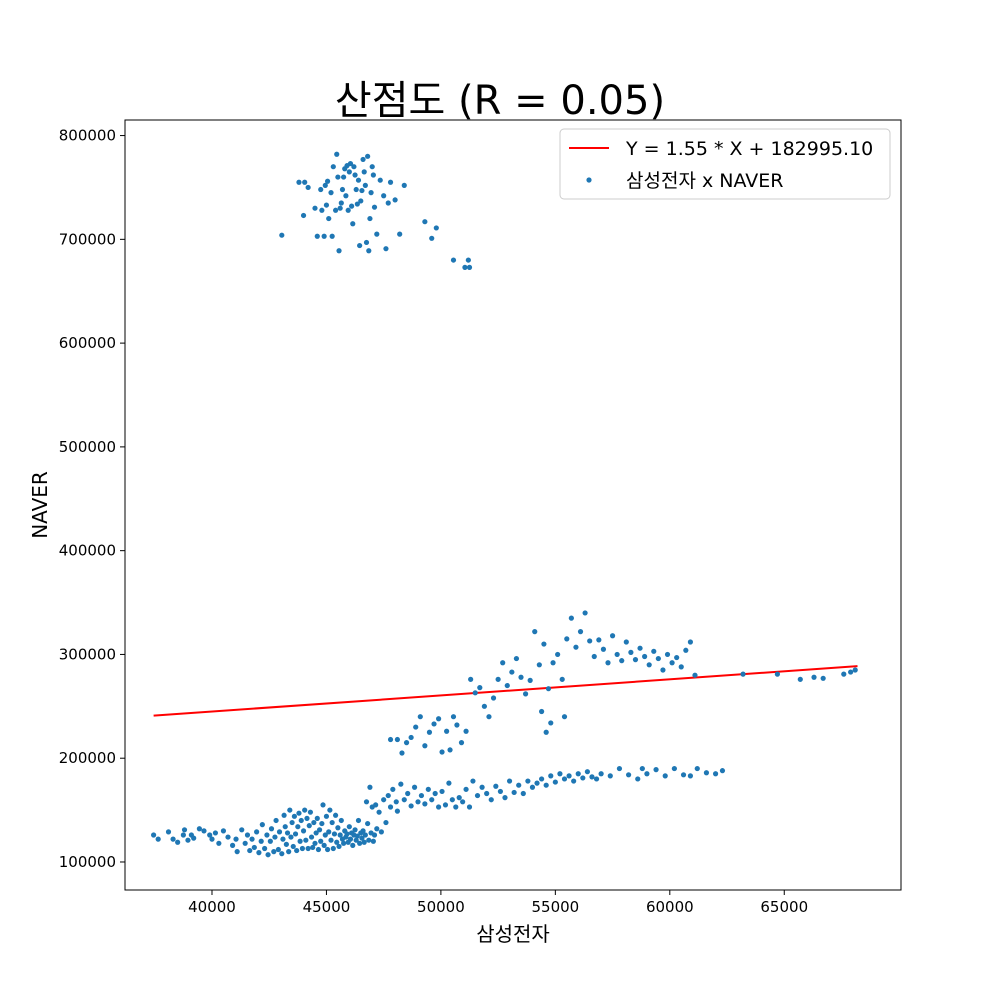  Describe the element at coordinates (500, 101) in the screenshot. I see `chart-title: 산점도 (R = 0.05)` at that location.